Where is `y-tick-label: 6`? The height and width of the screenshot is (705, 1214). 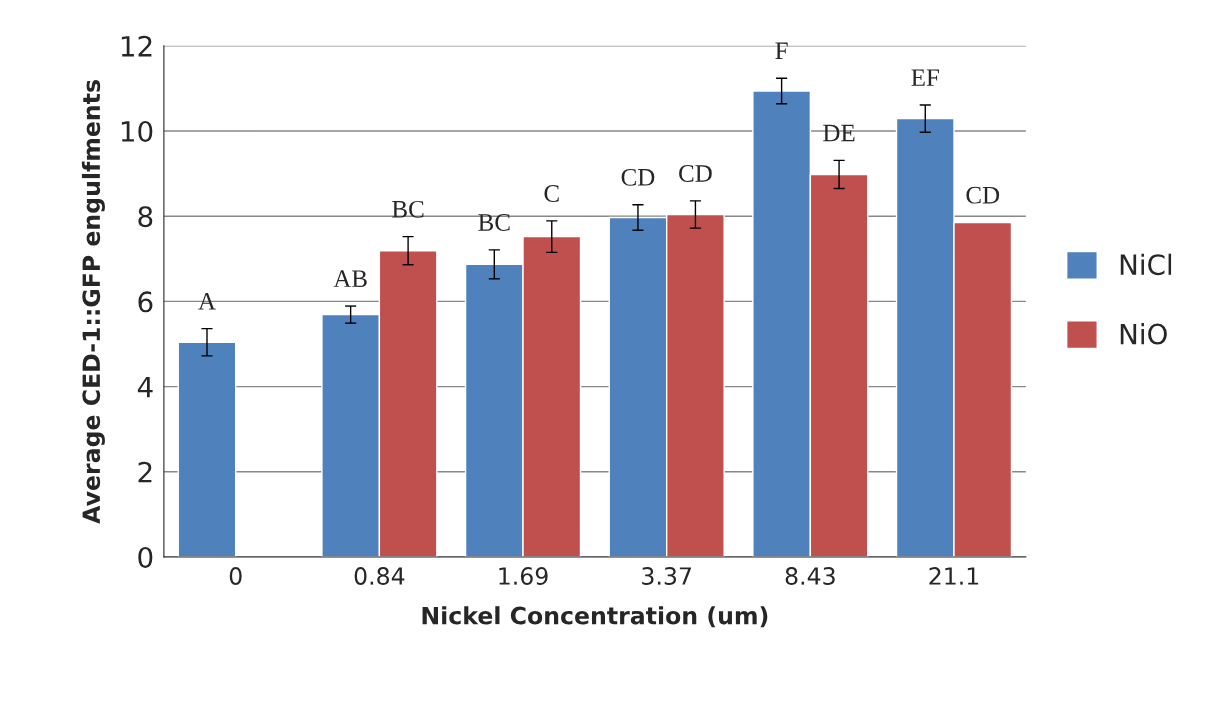 y-tick-label: 6 is located at coordinates (145, 302).